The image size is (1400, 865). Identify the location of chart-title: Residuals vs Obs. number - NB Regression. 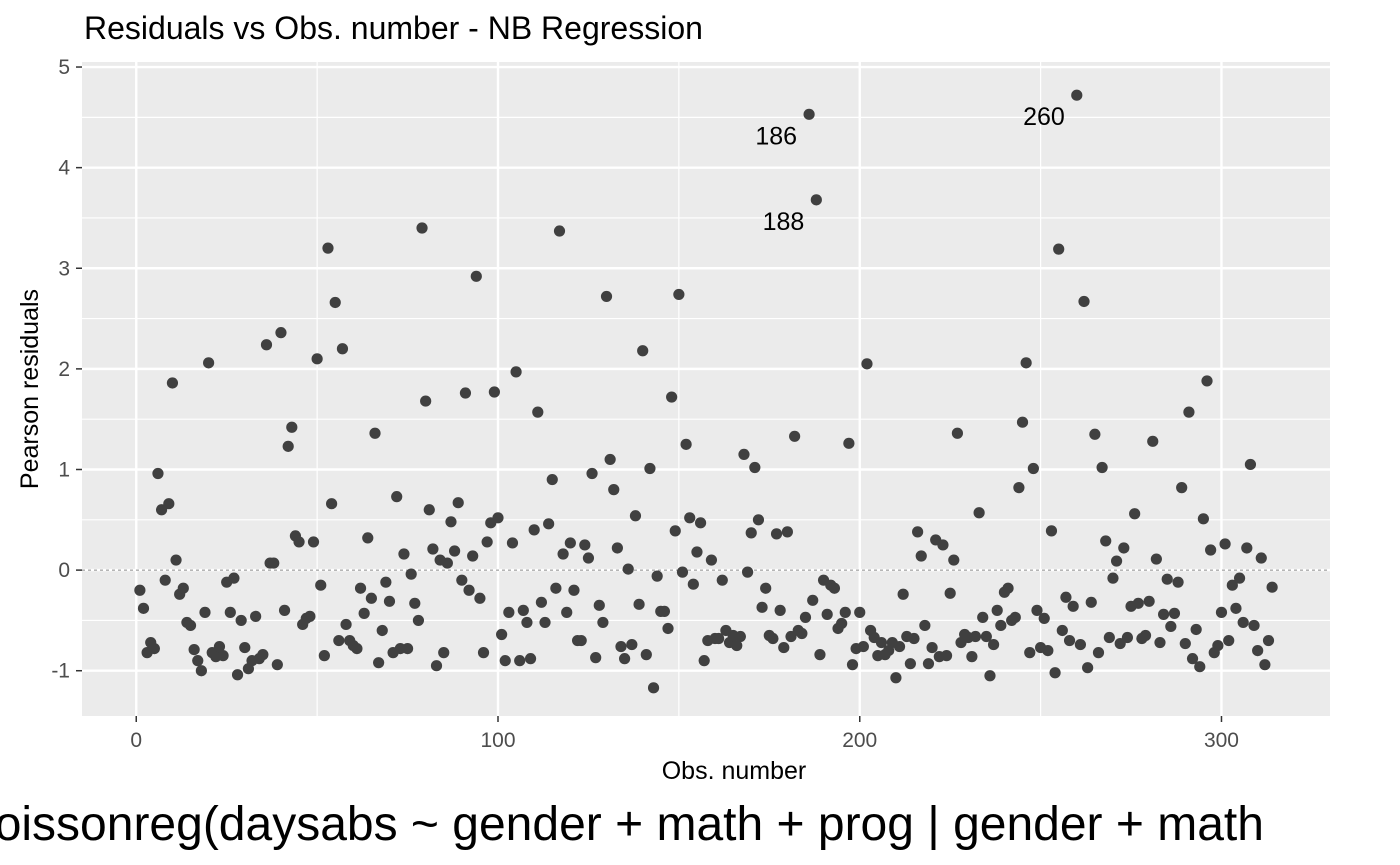
(393, 28).